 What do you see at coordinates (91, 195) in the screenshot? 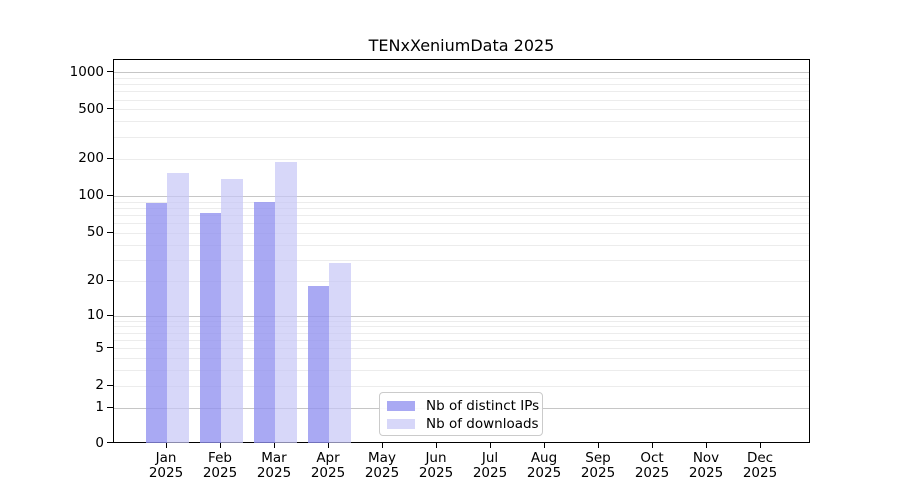
I see `y-tick-label: 100` at bounding box center [91, 195].